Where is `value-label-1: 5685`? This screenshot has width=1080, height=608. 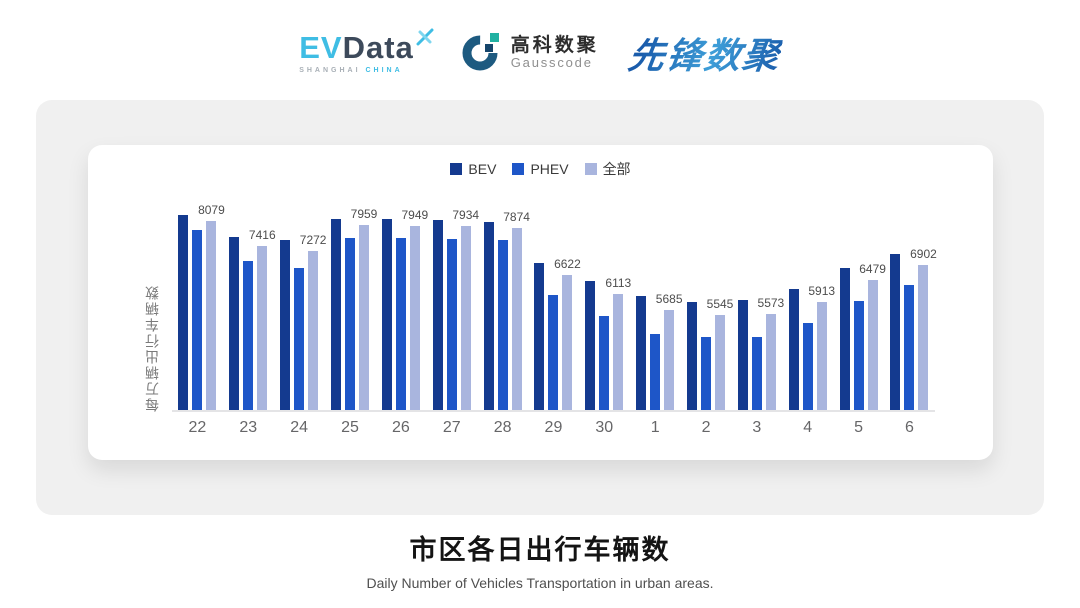 value-label-1: 5685 is located at coordinates (669, 299).